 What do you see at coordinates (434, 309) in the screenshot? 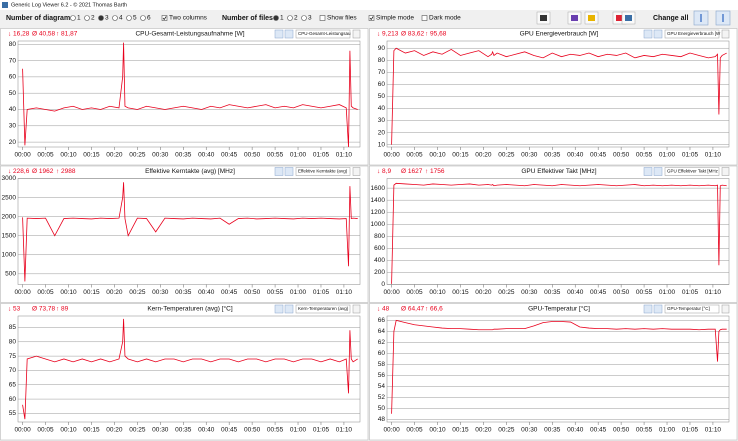
I see `stat-value: ↑ 66,6` at bounding box center [434, 309].